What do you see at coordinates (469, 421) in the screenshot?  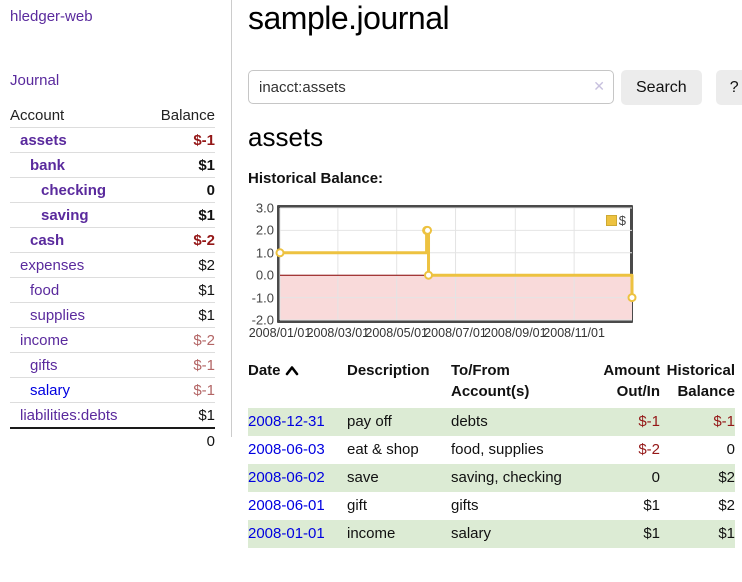 I see `transaction-accounts: debts` at bounding box center [469, 421].